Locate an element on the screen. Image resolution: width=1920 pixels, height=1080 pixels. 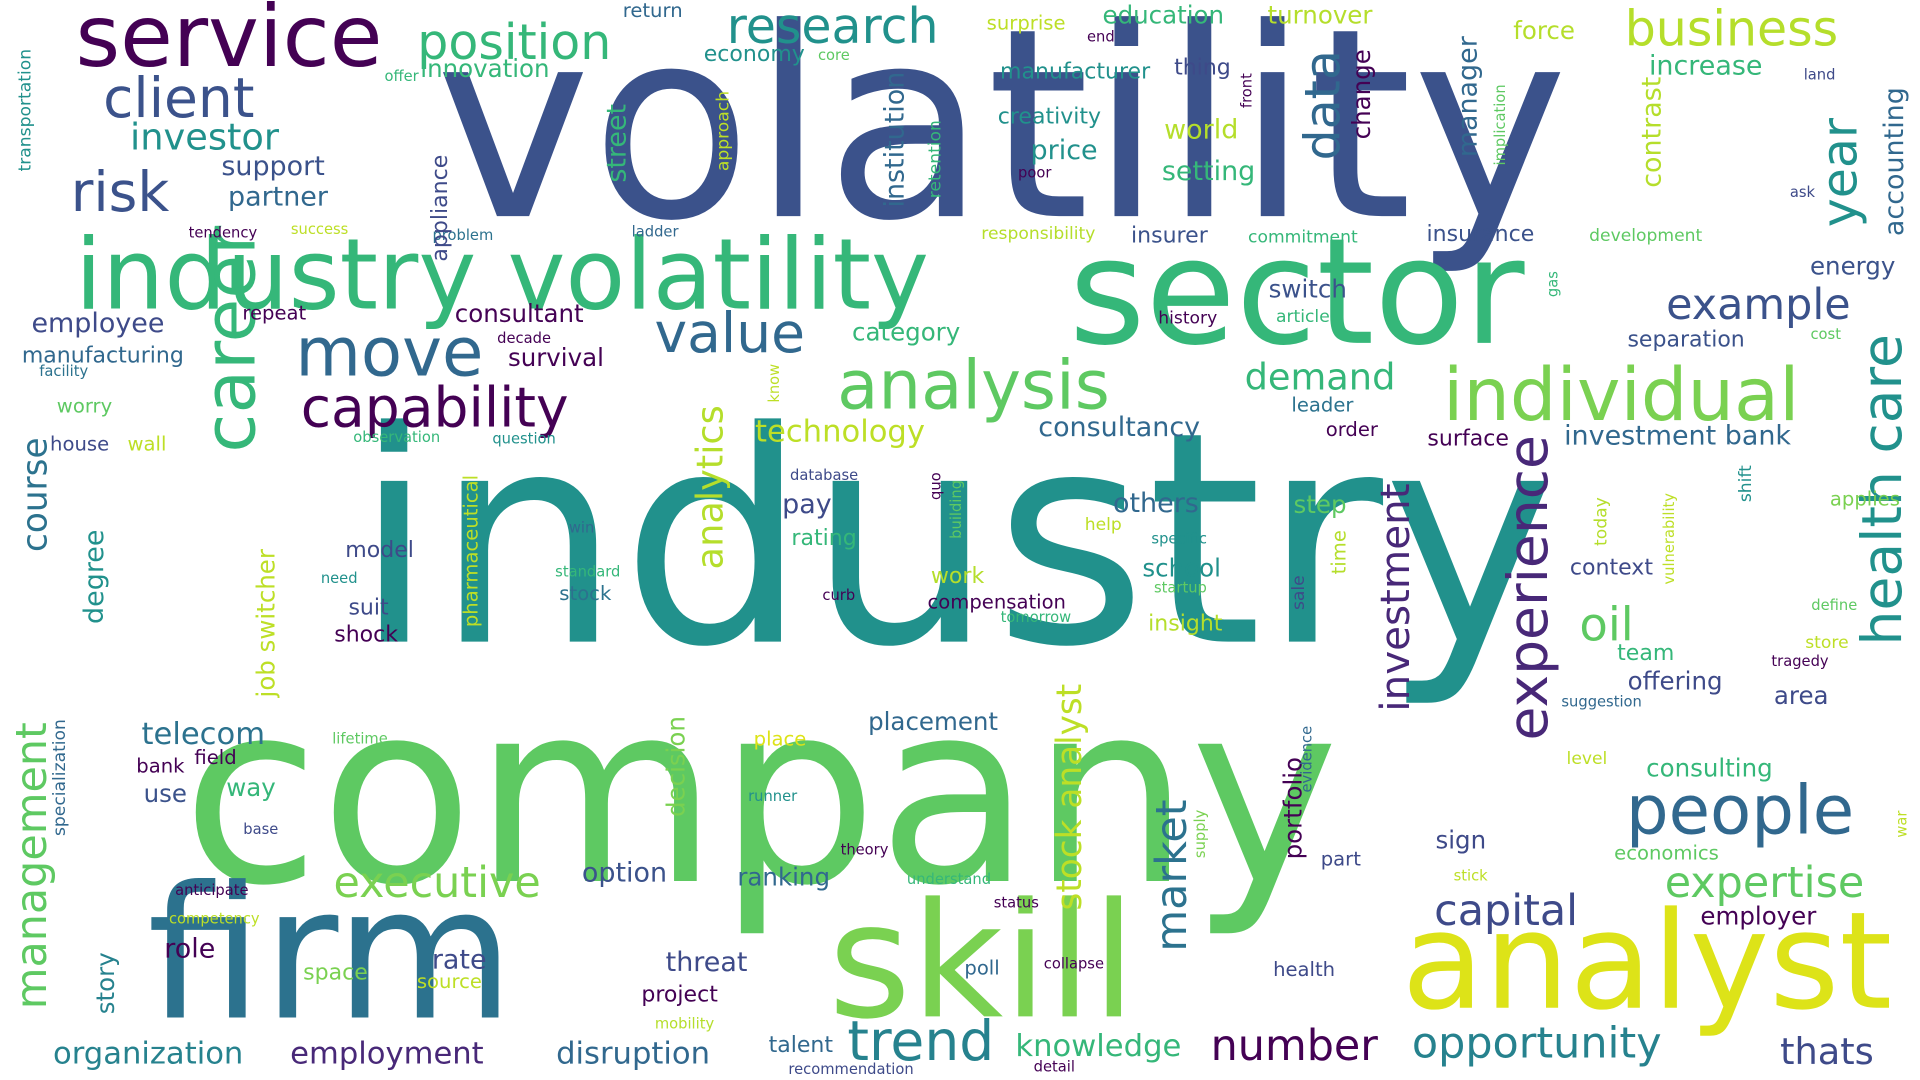
word-tomorrow: tomorrow is located at coordinates (1036, 617).